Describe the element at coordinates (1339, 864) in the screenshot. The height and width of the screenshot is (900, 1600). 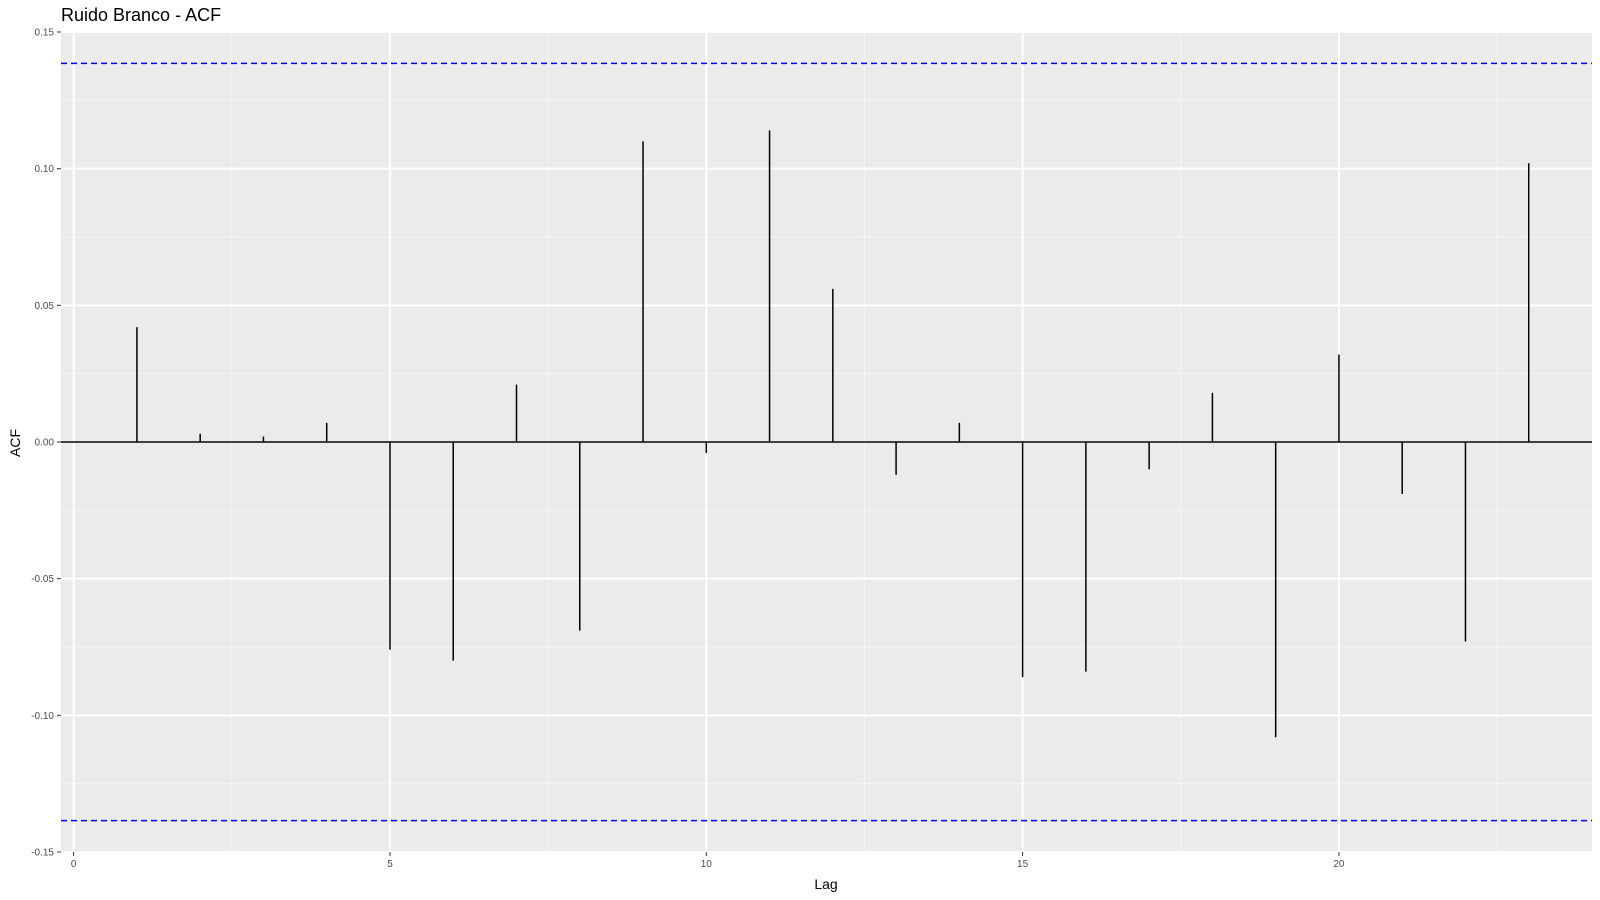
I see `x-tick-label: 20` at that location.